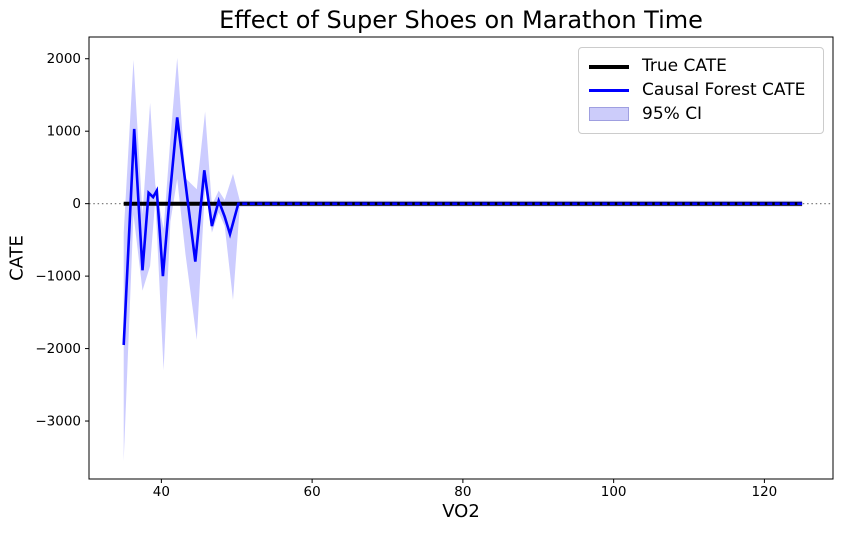 This screenshot has height=539, width=842. Describe the element at coordinates (609, 67) in the screenshot. I see `true-cate-line-swatch` at that location.